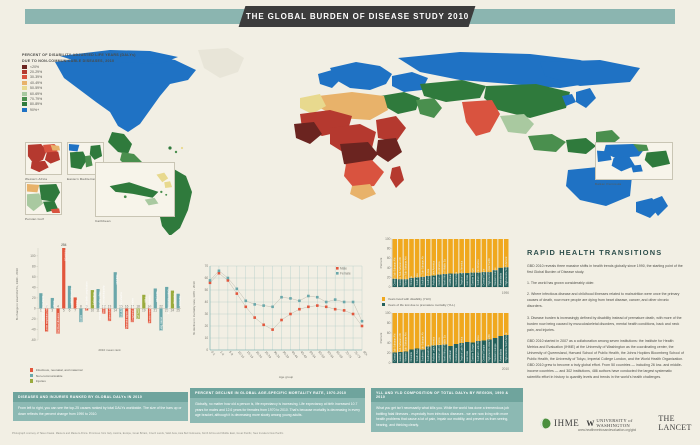  Describe the element at coordinates (144, 311) in the screenshot. I see `svg-text: 19` at that location.